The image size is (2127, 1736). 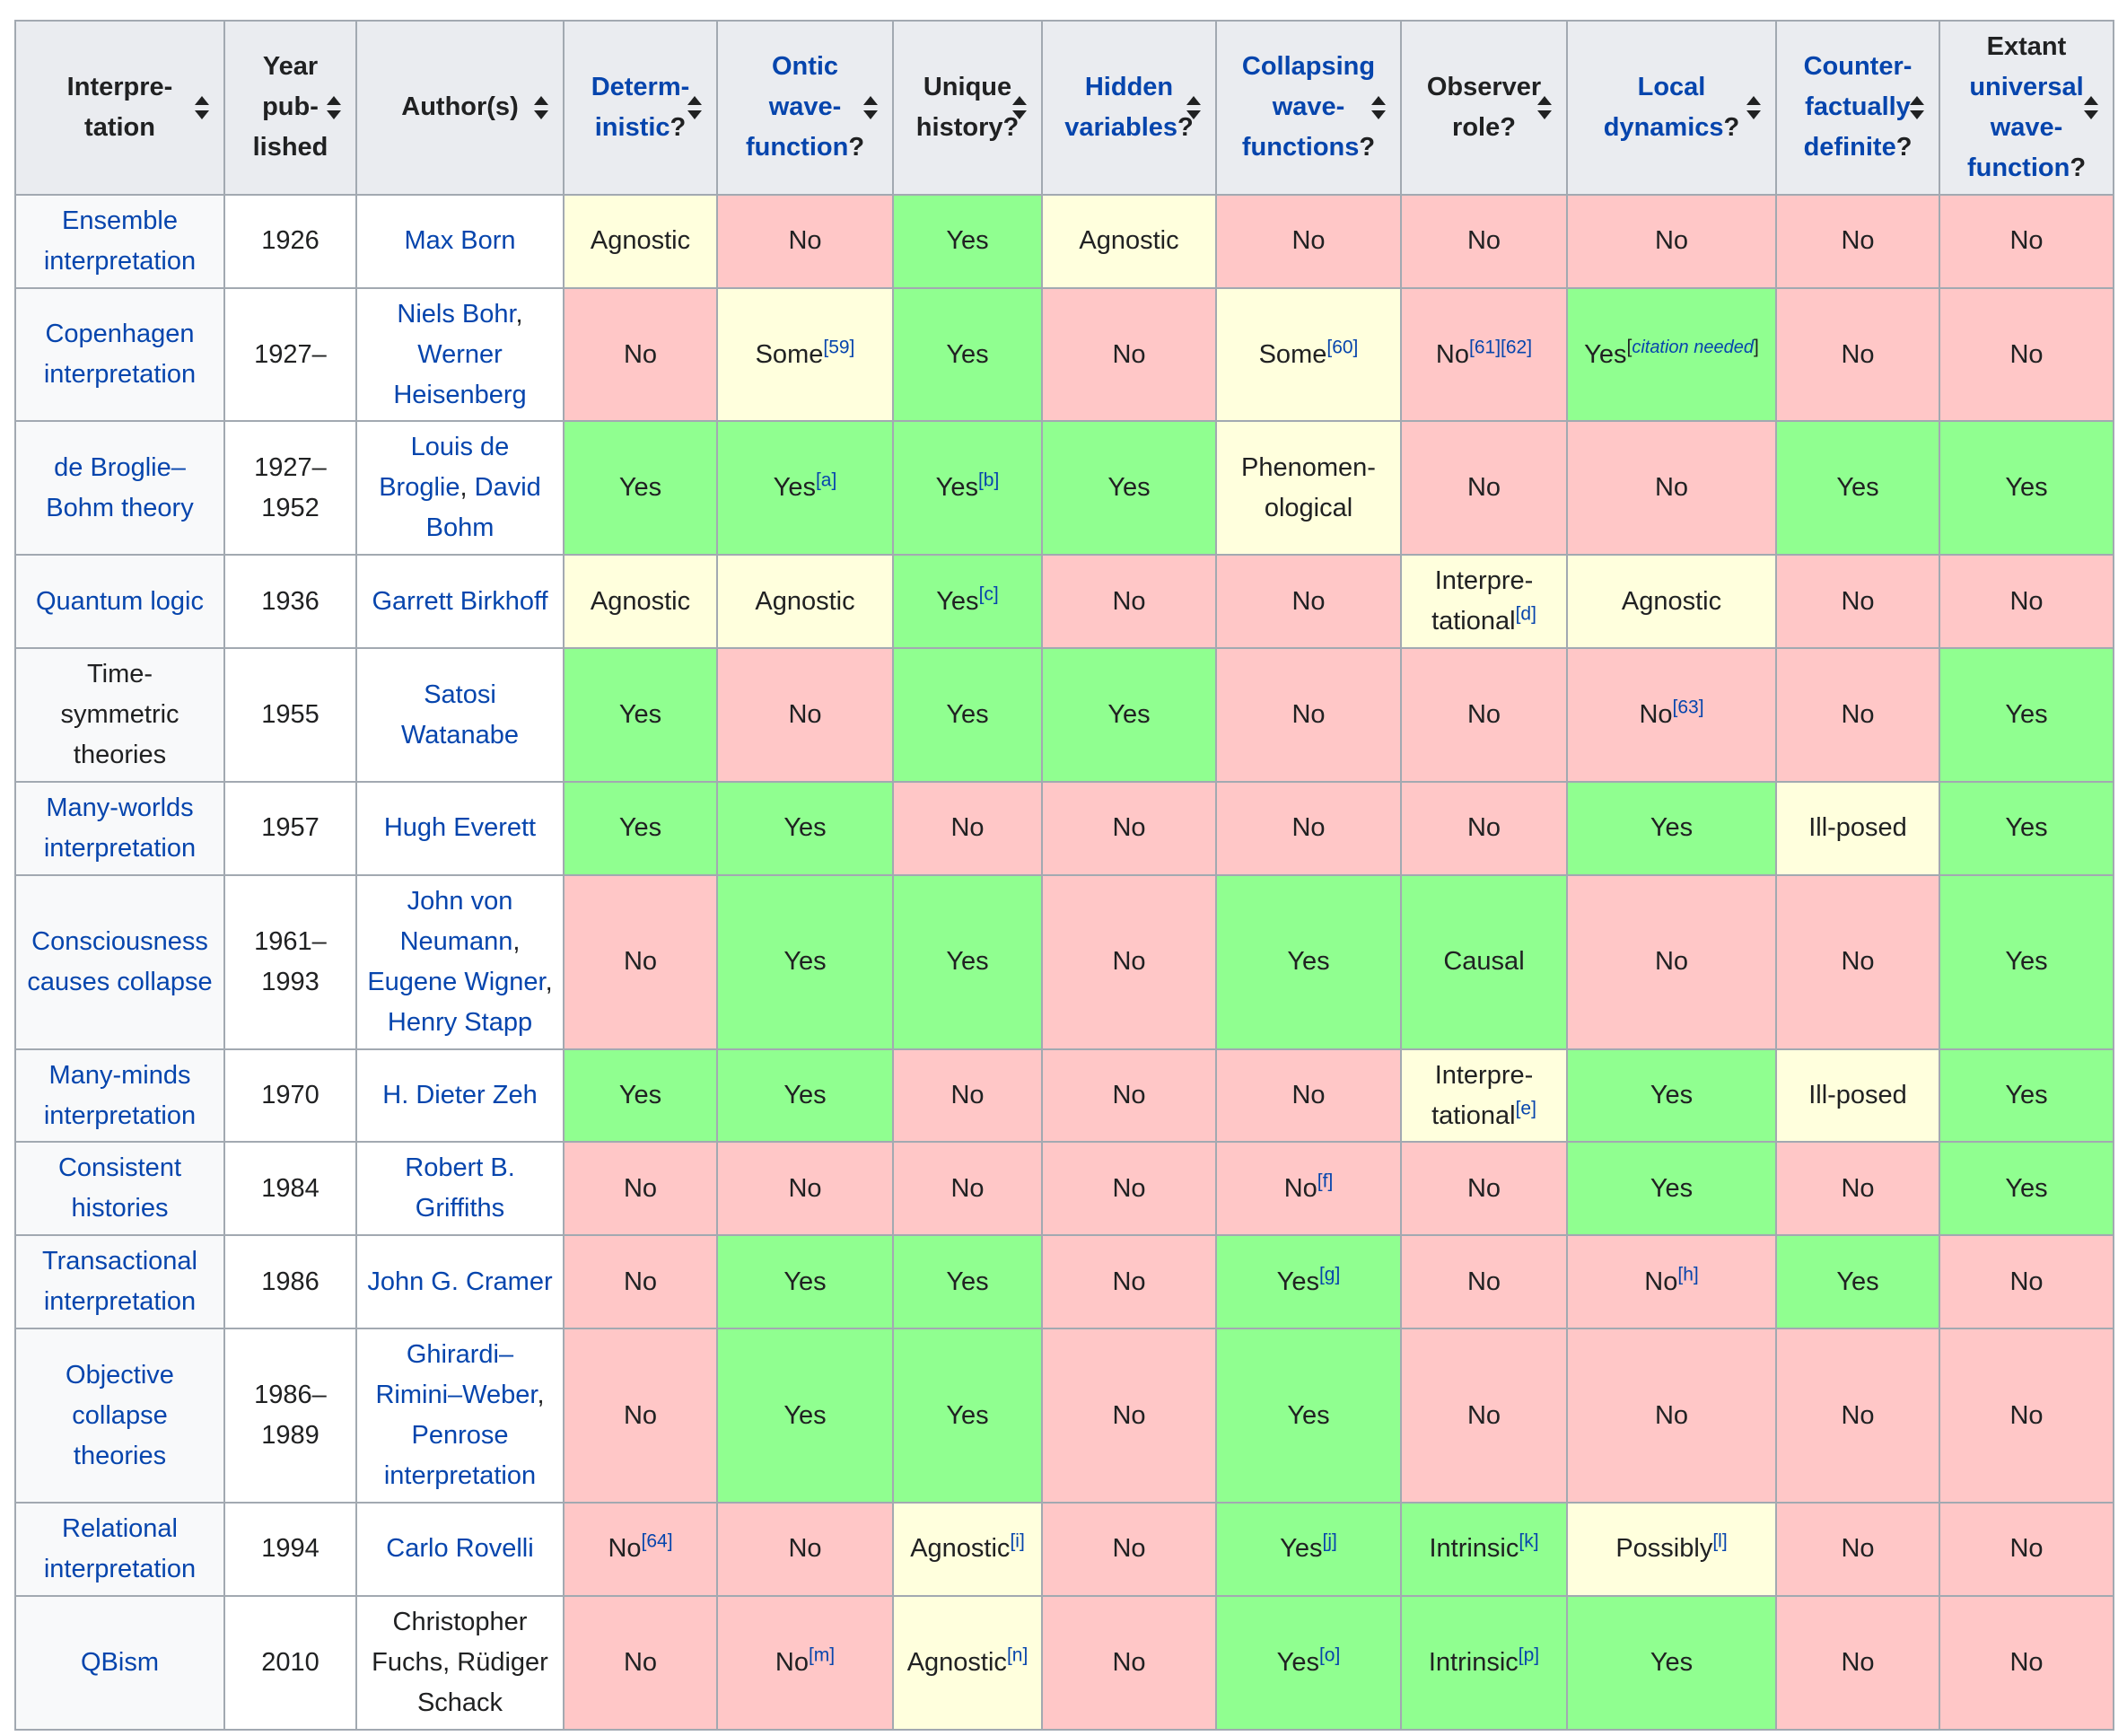 I want to click on header-link: factually, so click(x=1858, y=107).